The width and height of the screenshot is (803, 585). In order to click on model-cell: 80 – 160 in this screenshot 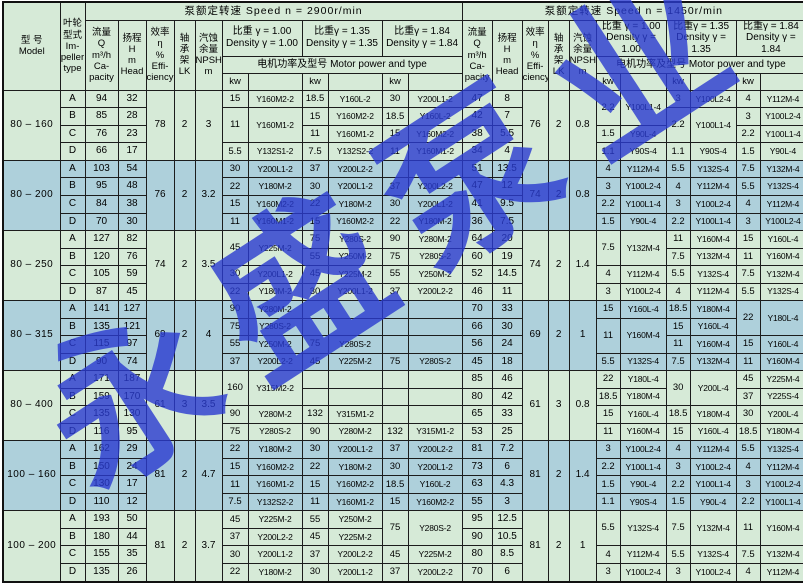, I will do `click(31, 125)`.